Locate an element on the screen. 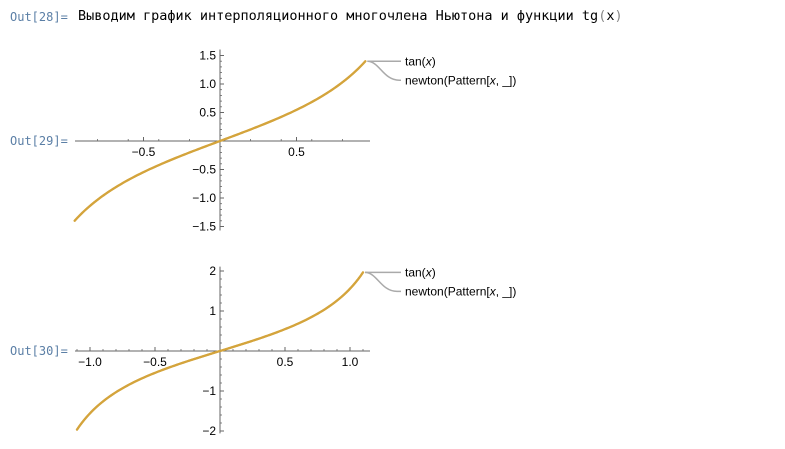 Image resolution: width=785 pixels, height=449 pixels. x-tick-label: 1.0 is located at coordinates (350, 362).